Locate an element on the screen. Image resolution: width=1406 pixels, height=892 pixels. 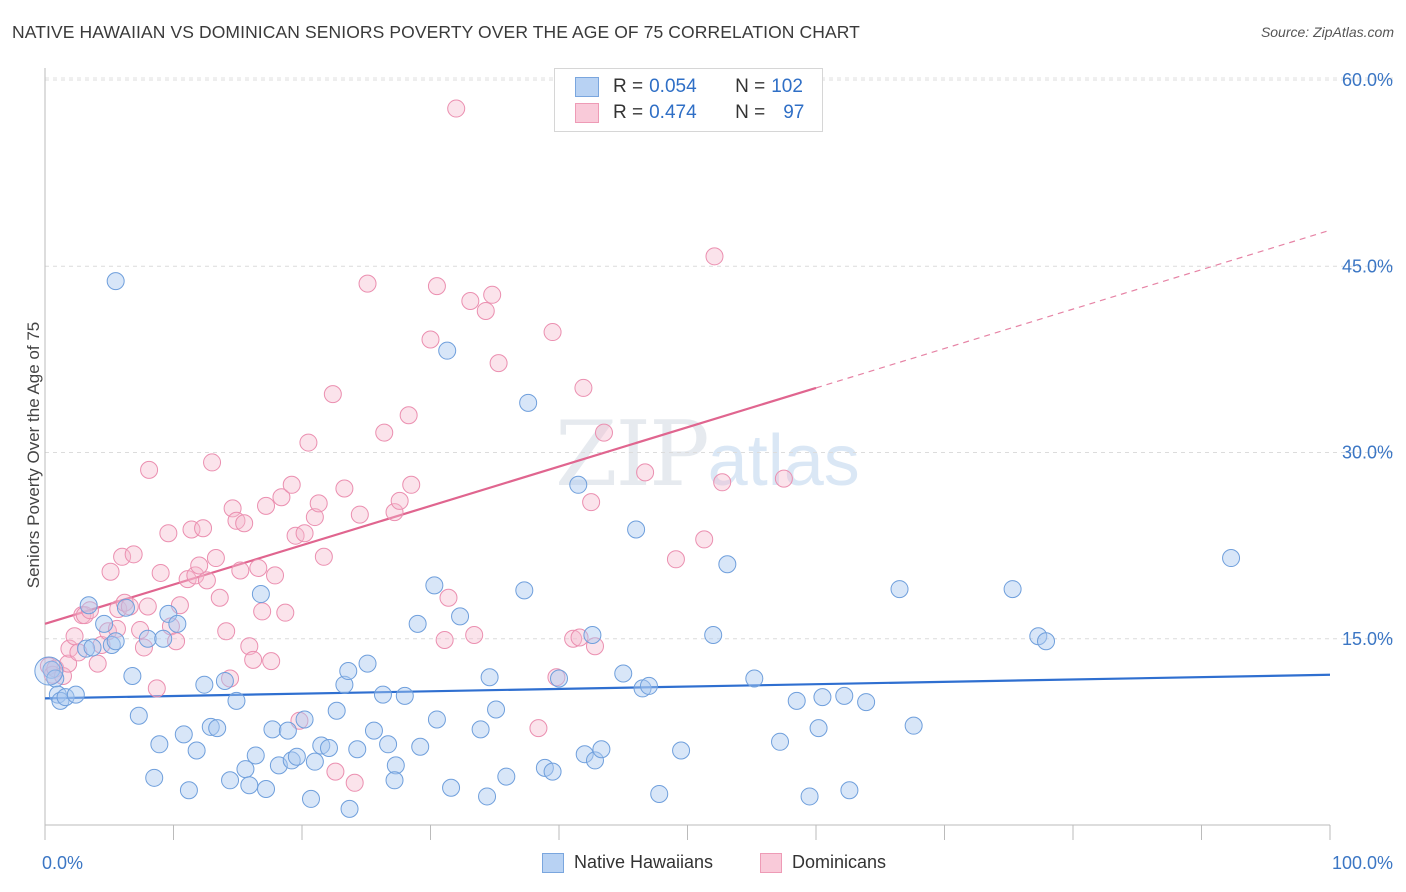
legend-label: Native Hawaiians is located at coordinates (644, 862).